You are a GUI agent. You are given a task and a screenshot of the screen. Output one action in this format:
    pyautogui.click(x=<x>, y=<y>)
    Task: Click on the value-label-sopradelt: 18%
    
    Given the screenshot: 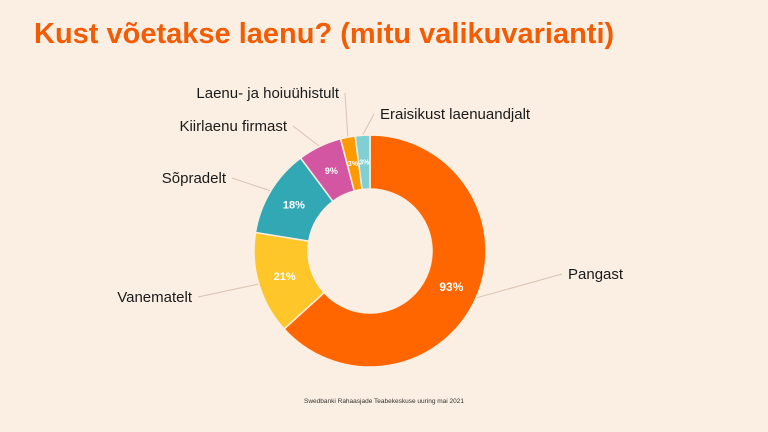 What is the action you would take?
    pyautogui.click(x=294, y=206)
    